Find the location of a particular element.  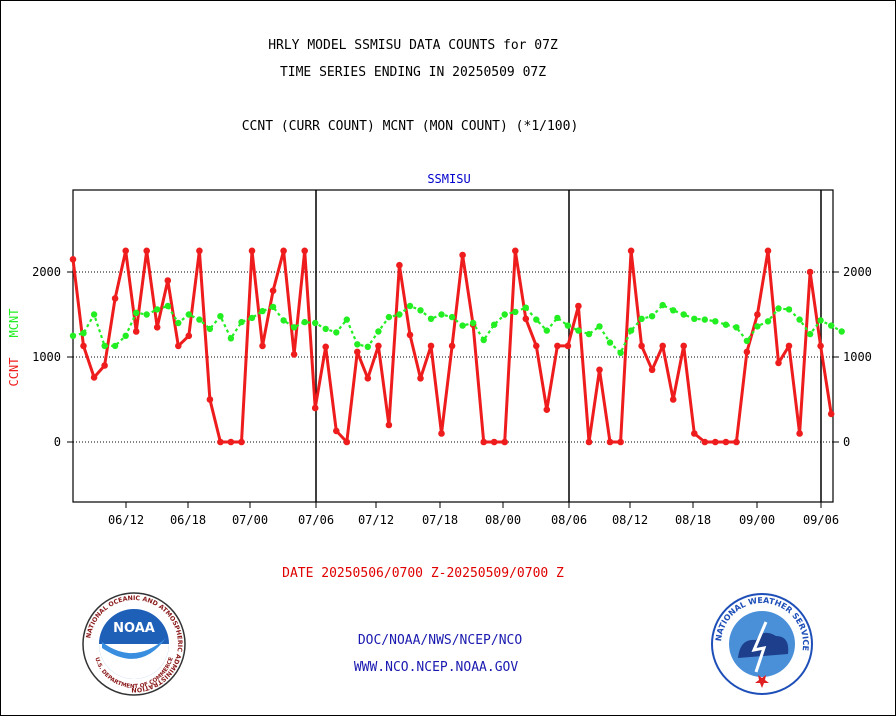

x-tick-label: 09/06 is located at coordinates (821, 520).